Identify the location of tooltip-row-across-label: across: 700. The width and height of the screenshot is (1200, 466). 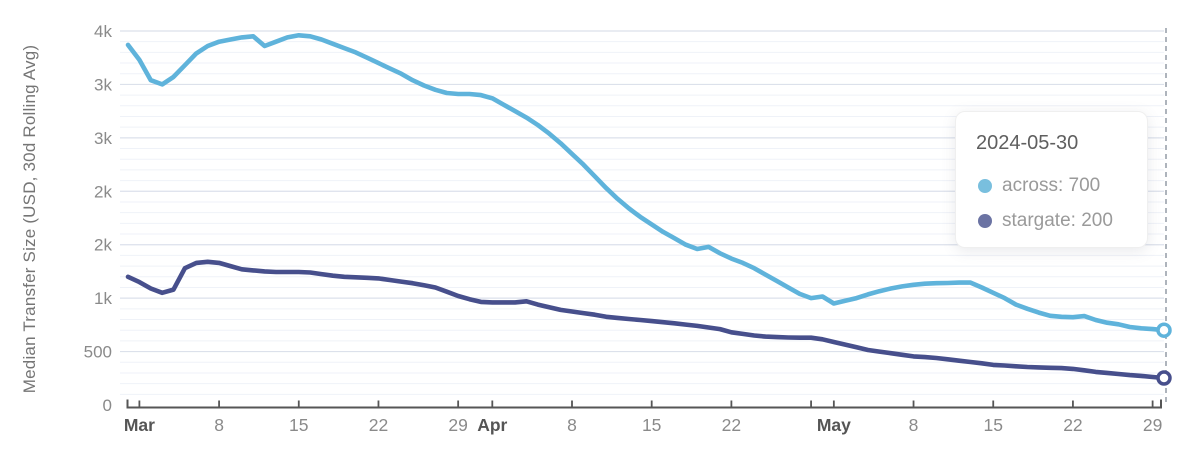
(1051, 185).